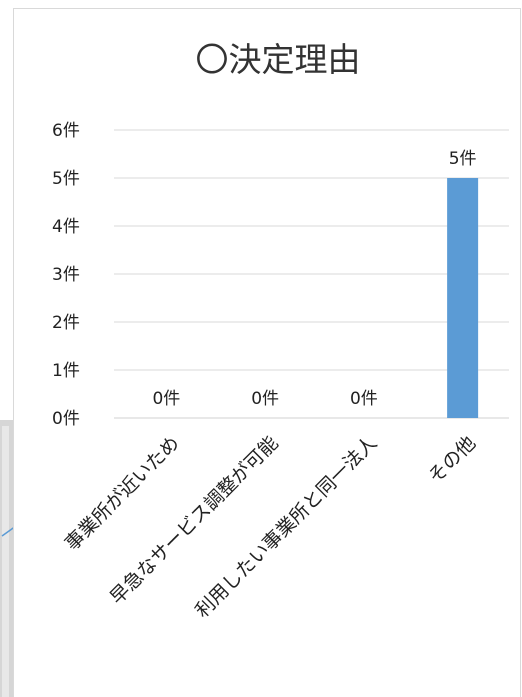  Describe the element at coordinates (278, 59) in the screenshot. I see `chart-title: 〇決定理由` at that location.